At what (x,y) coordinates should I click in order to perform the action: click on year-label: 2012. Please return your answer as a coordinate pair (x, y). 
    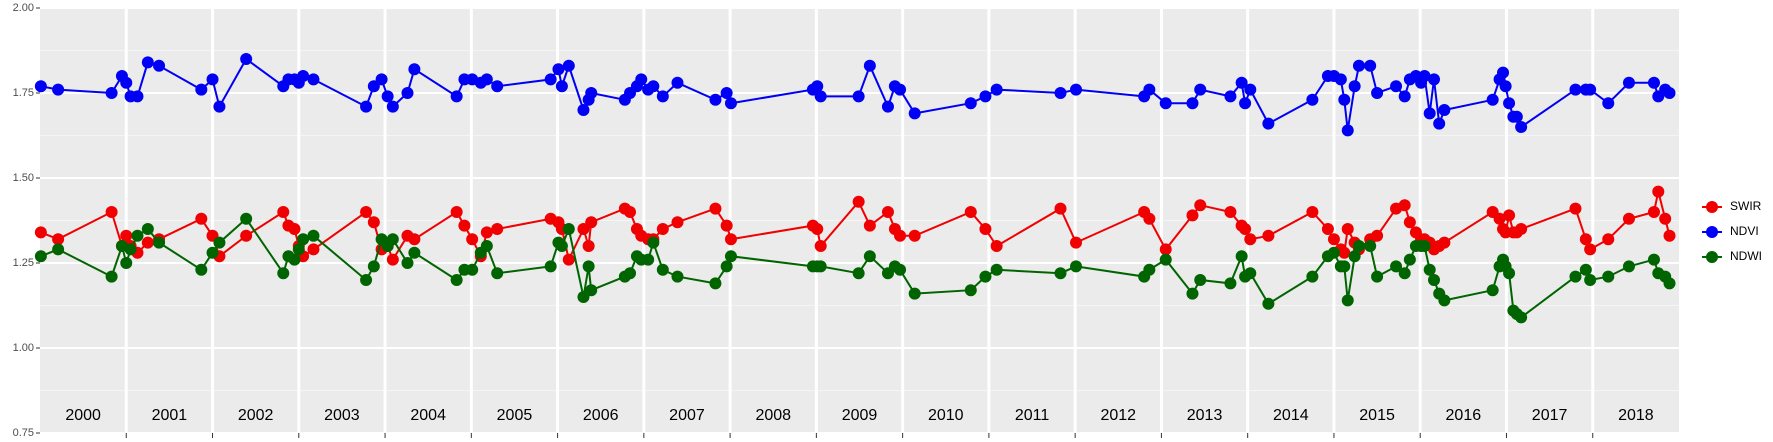
    Looking at the image, I should click on (1118, 415).